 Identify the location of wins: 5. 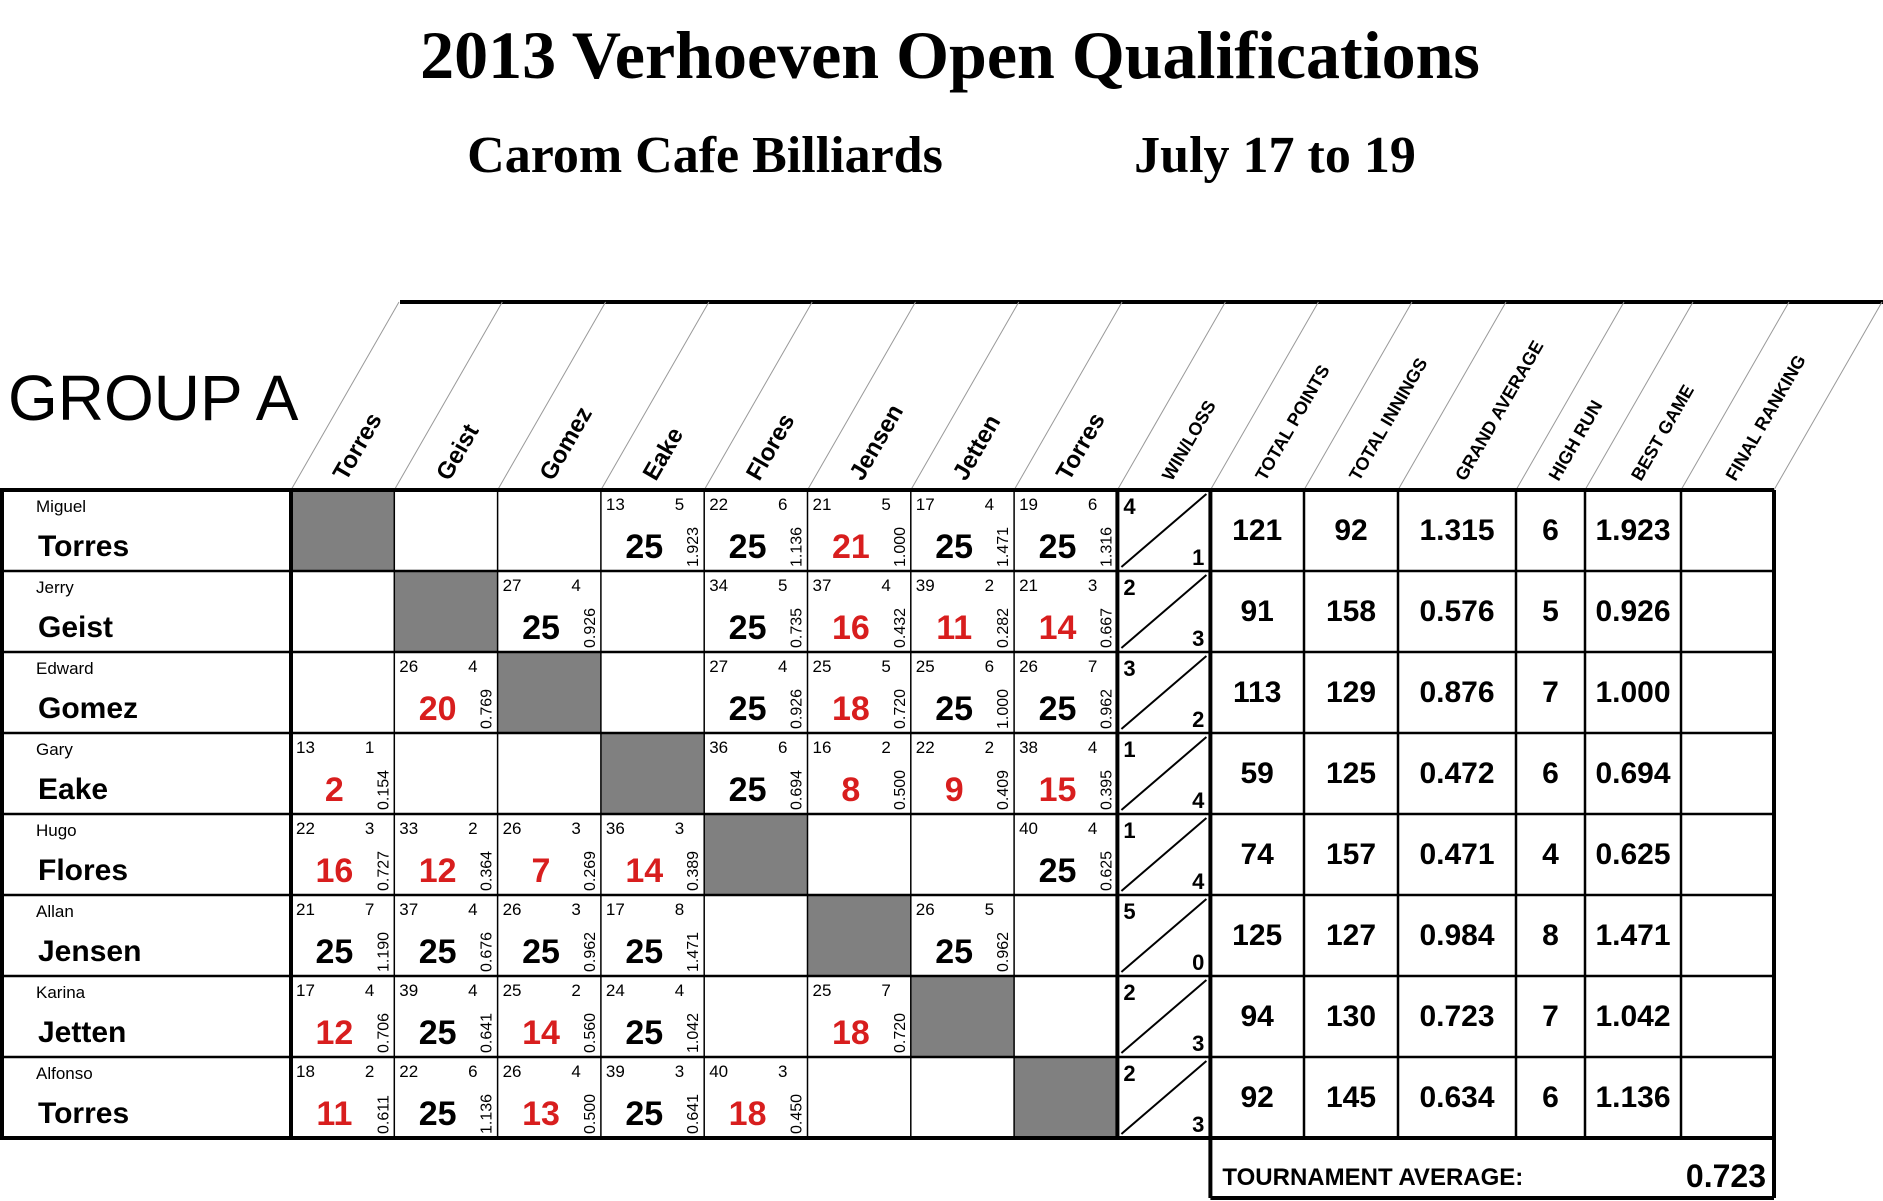
(1129, 911).